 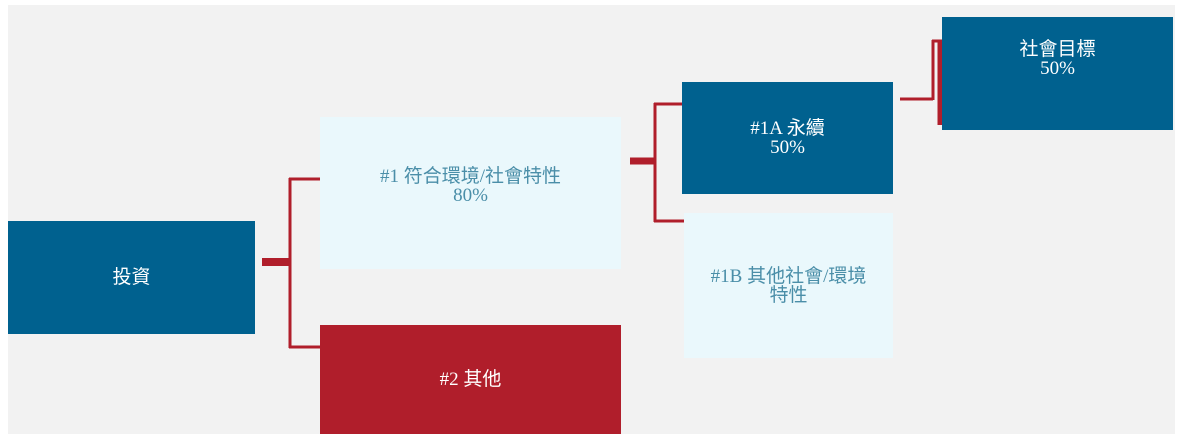 I want to click on node: #1A 永續 50%, so click(x=787, y=138).